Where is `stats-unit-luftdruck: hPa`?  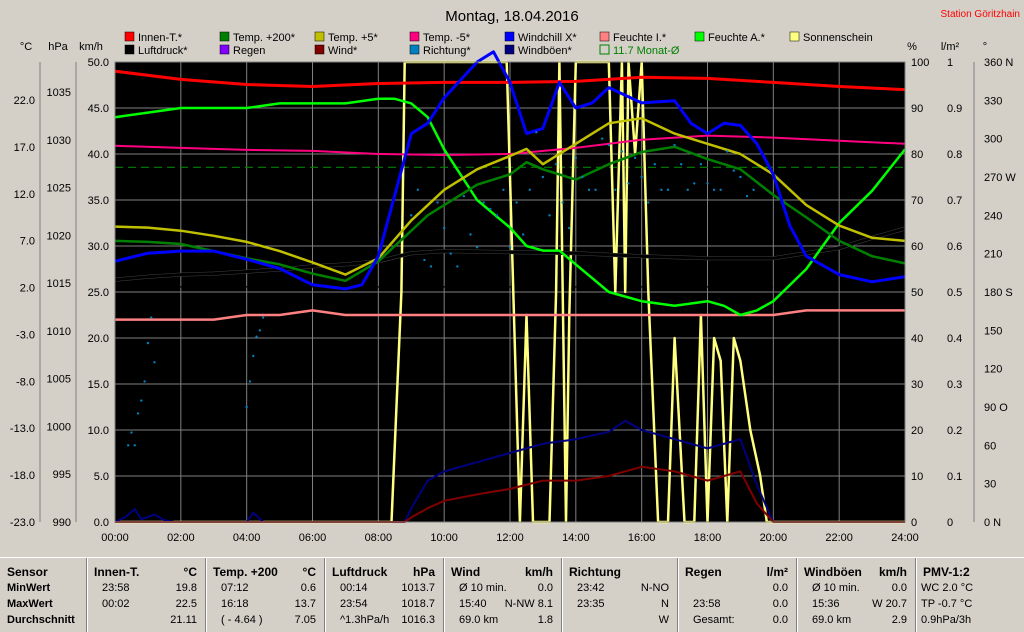
stats-unit-luftdruck: hPa is located at coordinates (423, 572).